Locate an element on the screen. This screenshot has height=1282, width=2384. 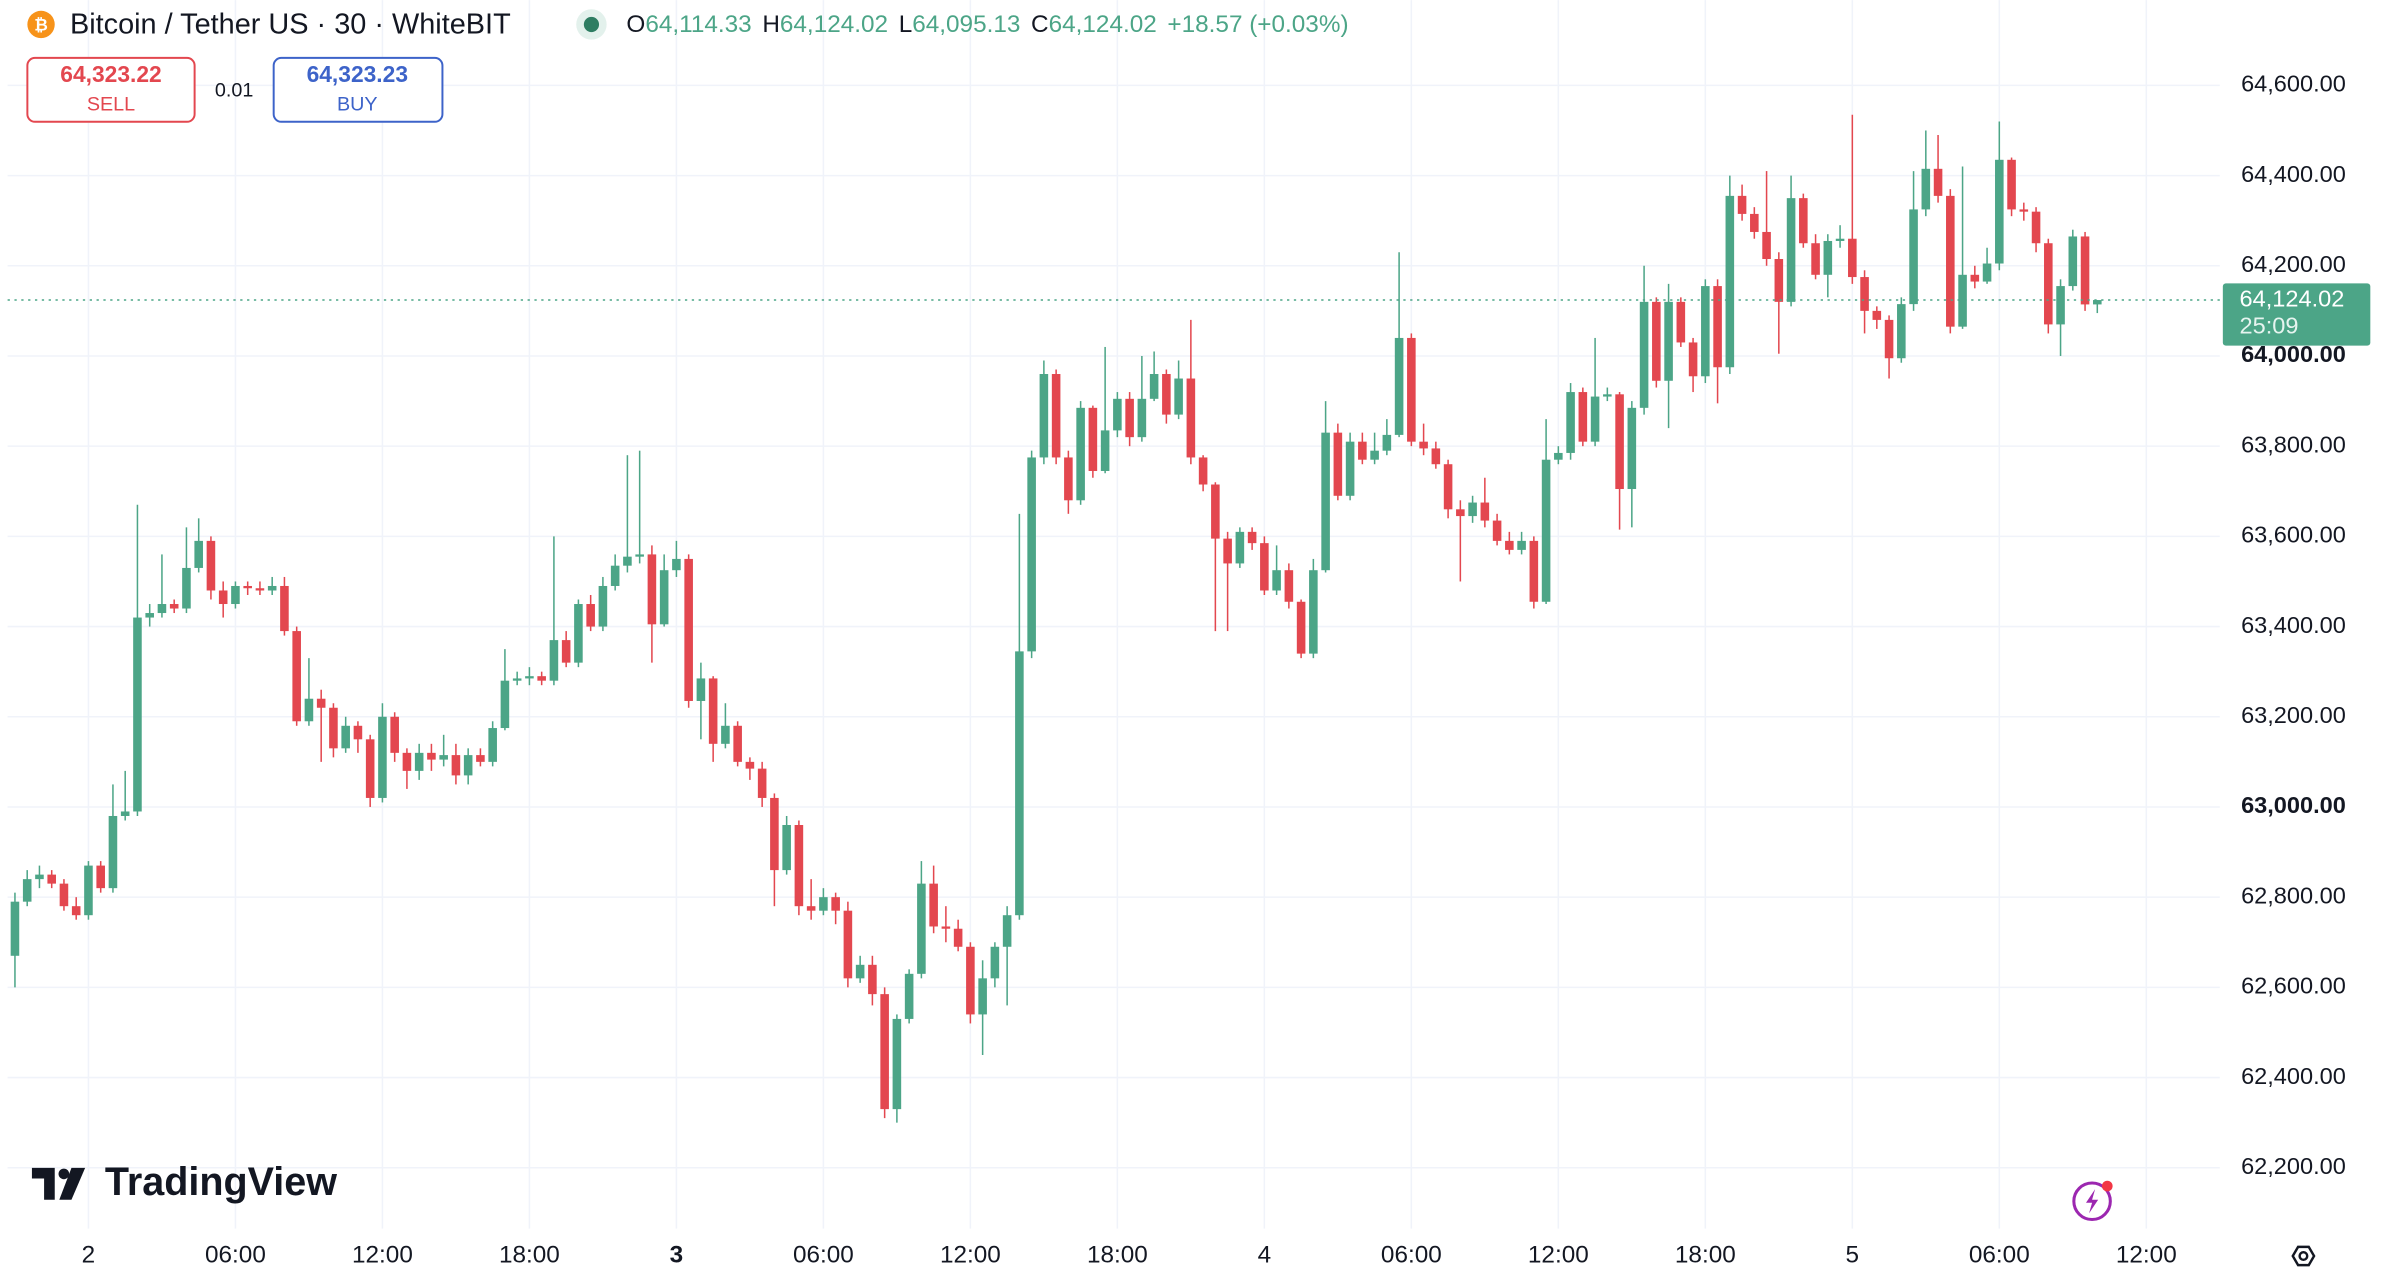
sell-box is located at coordinates (111, 89).